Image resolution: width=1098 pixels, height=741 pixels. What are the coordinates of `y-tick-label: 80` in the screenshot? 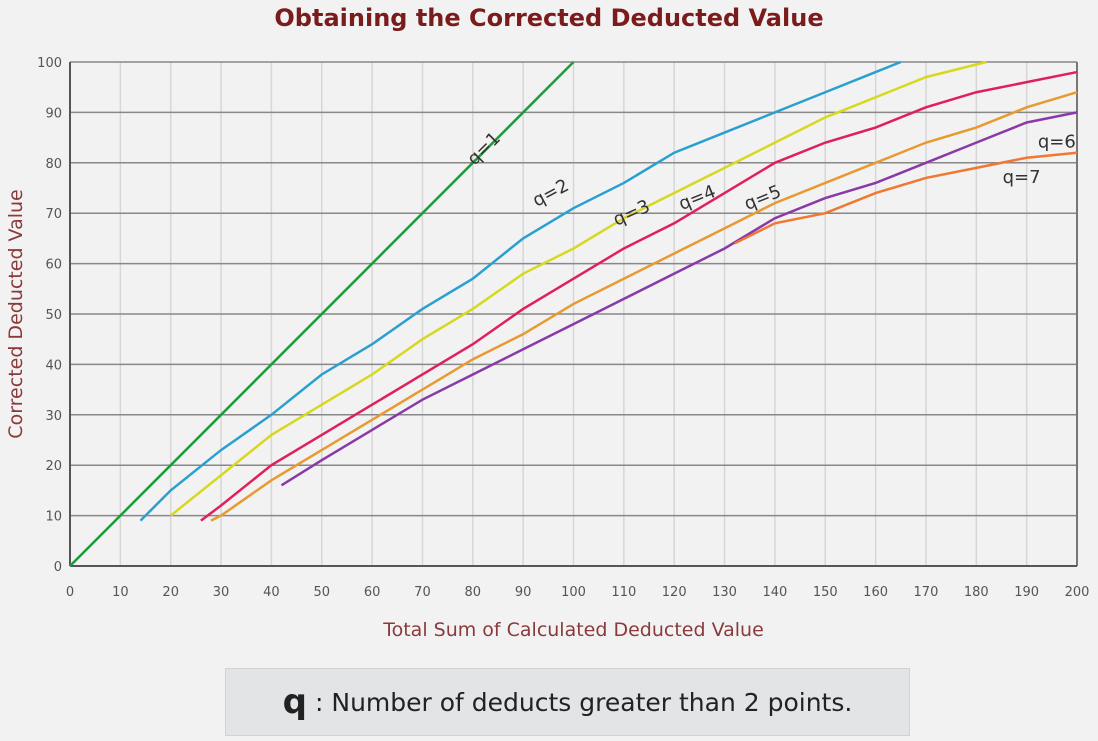 It's located at (53, 164).